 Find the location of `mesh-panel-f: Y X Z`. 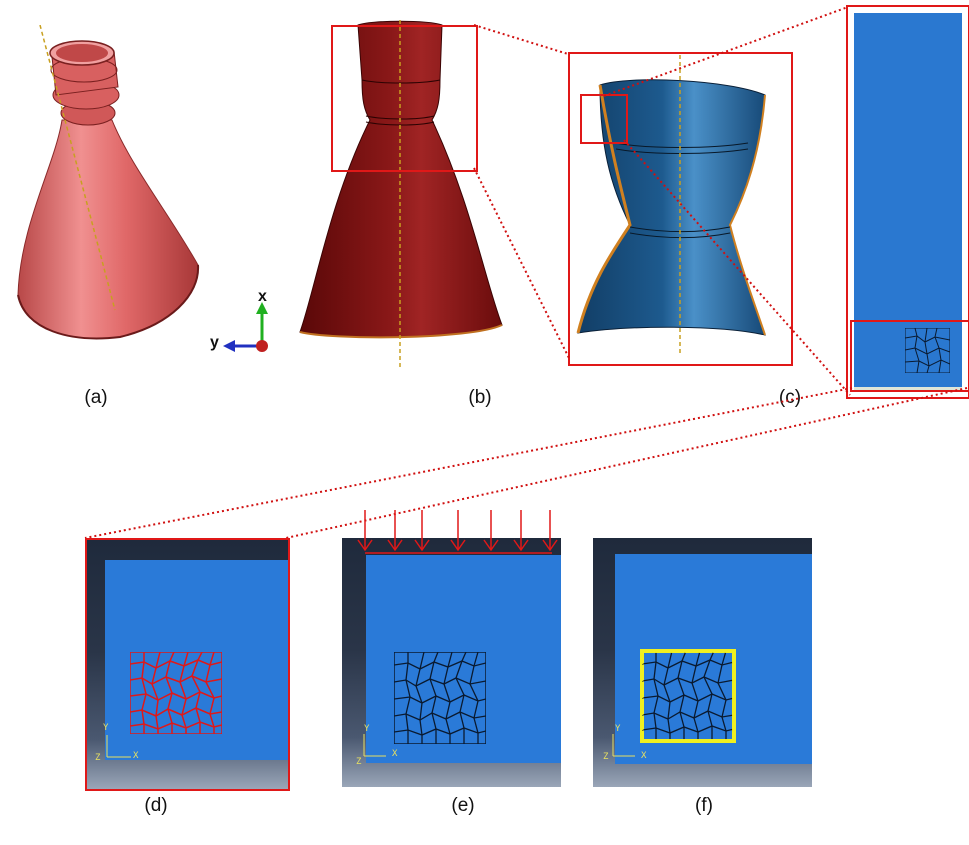

mesh-panel-f: Y X Z is located at coordinates (702, 662).